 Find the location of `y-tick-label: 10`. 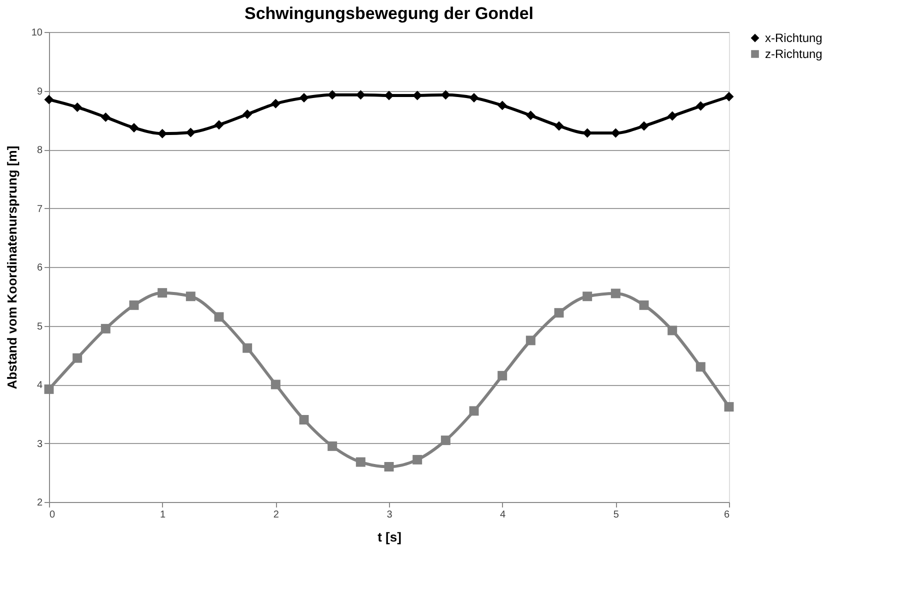

y-tick-label: 10 is located at coordinates (37, 33).